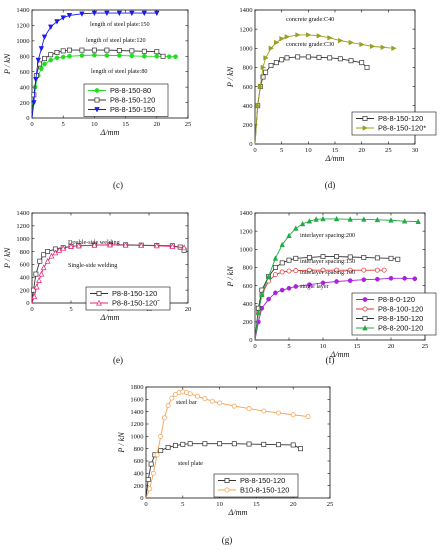 The width and height of the screenshot is (448, 550). Describe the element at coordinates (190, 463) in the screenshot. I see `annotation-label: steel plate` at that location.